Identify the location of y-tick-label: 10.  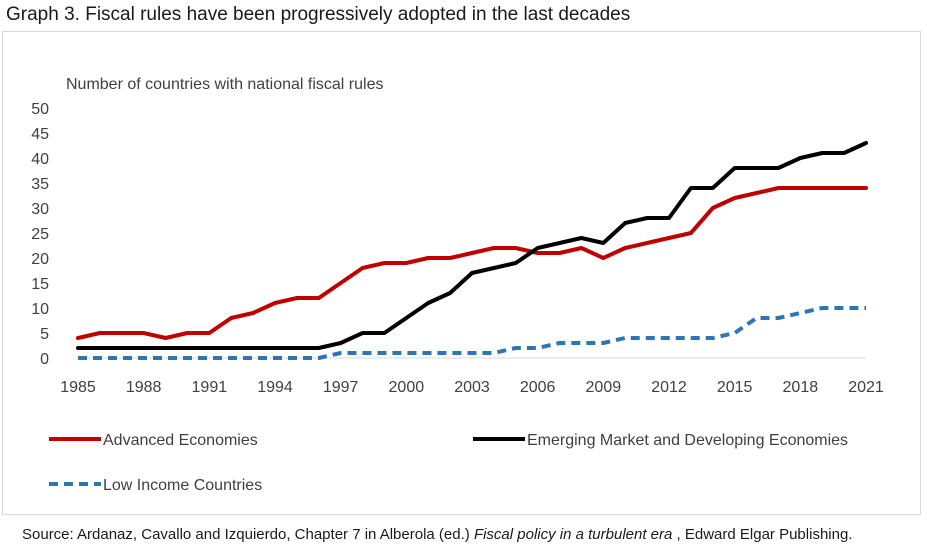
(40, 309).